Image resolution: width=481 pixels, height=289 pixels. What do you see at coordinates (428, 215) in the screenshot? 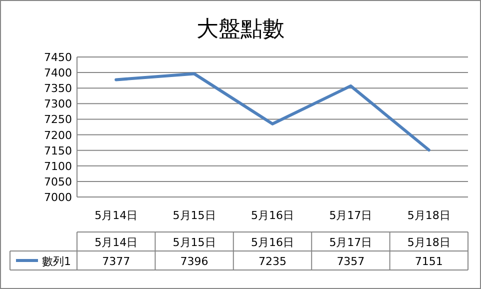
I see `x-tick-label: 5月18日` at bounding box center [428, 215].